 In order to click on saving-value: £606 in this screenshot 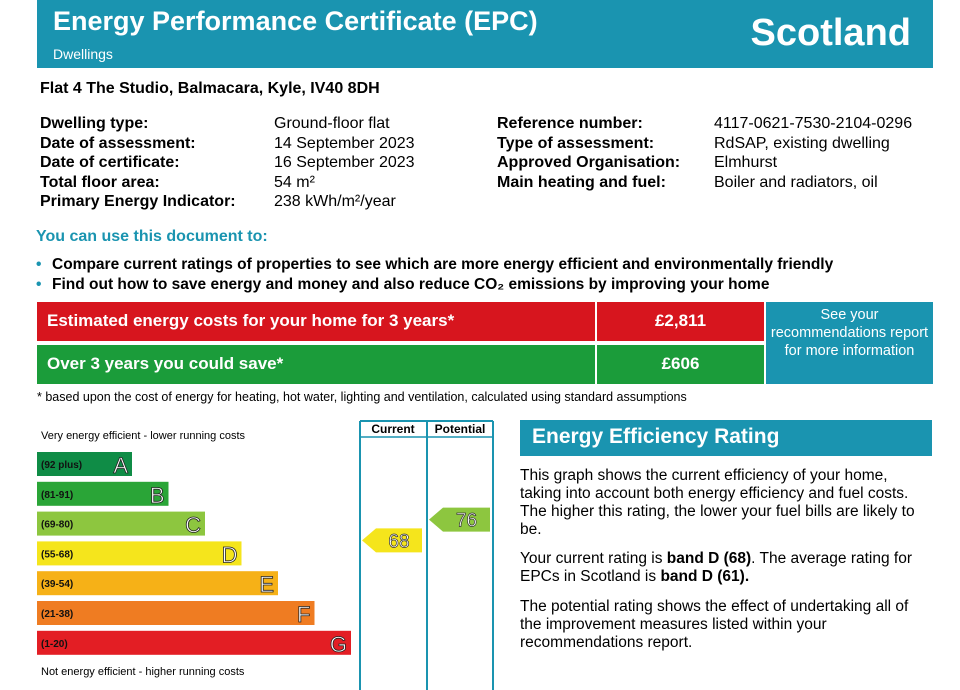, I will do `click(679, 364)`.